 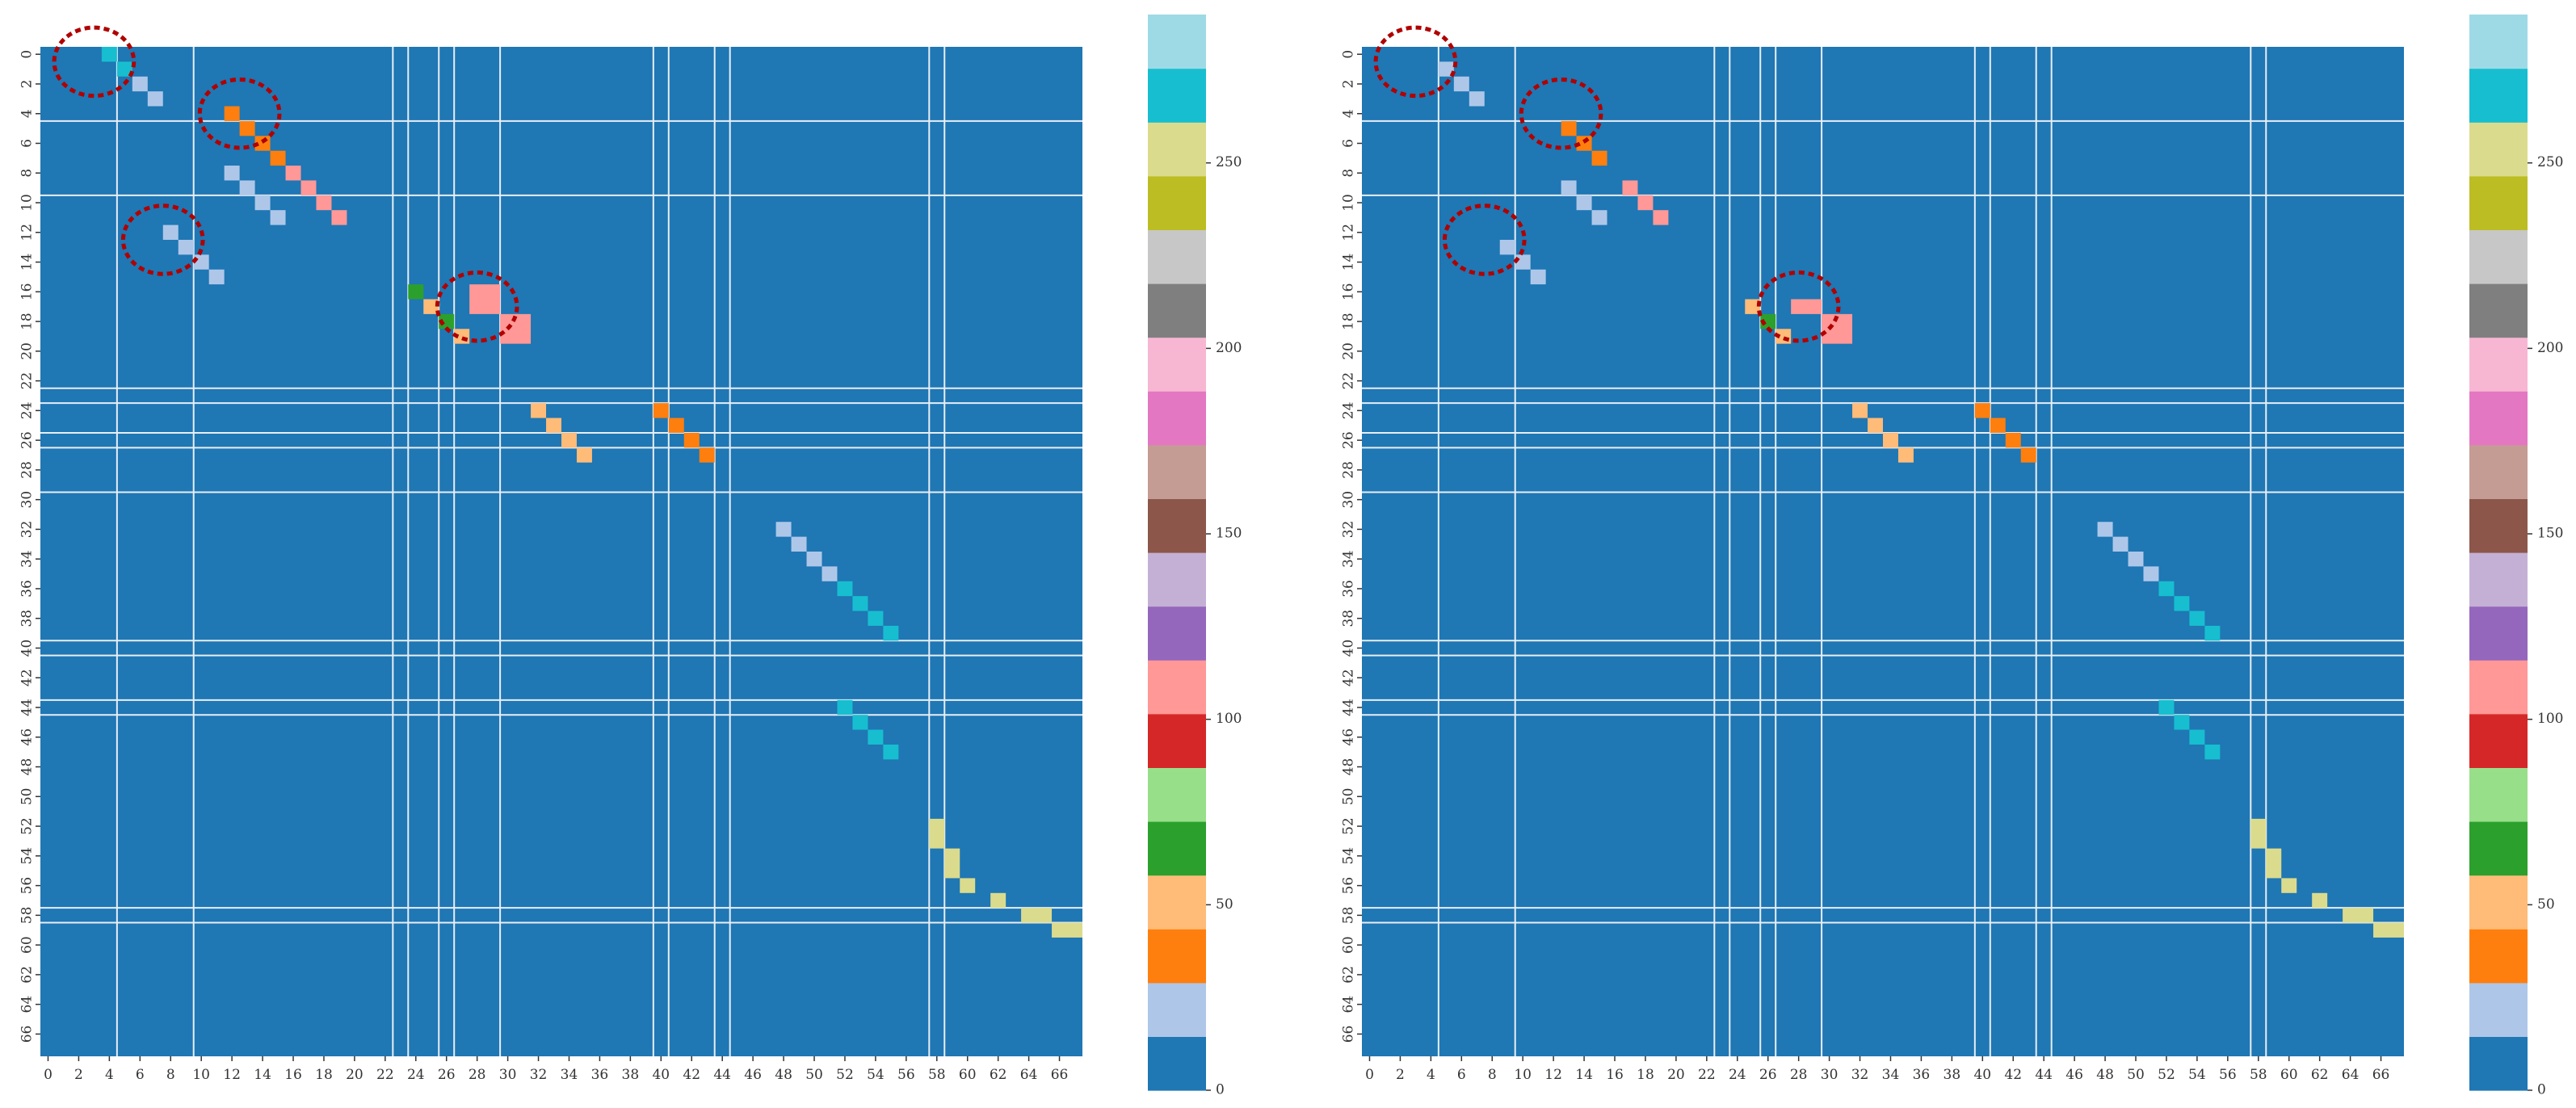 I want to click on colorbar-tick-label: 0, so click(x=2542, y=1090).